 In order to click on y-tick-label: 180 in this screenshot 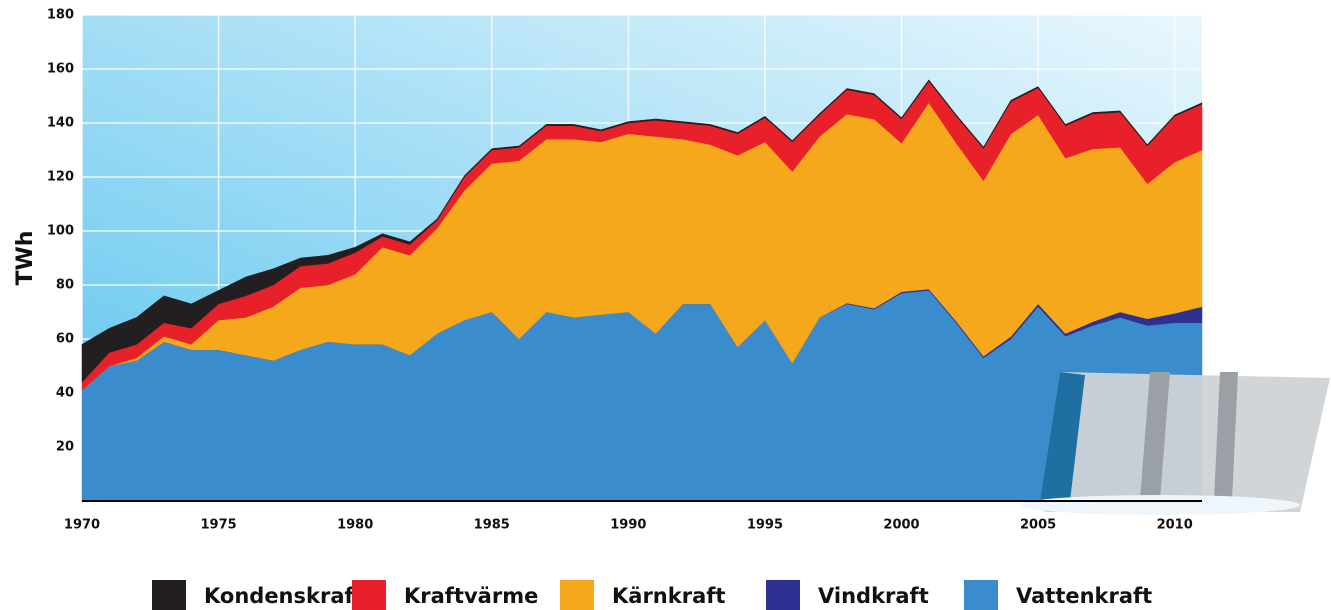, I will do `click(60, 15)`.